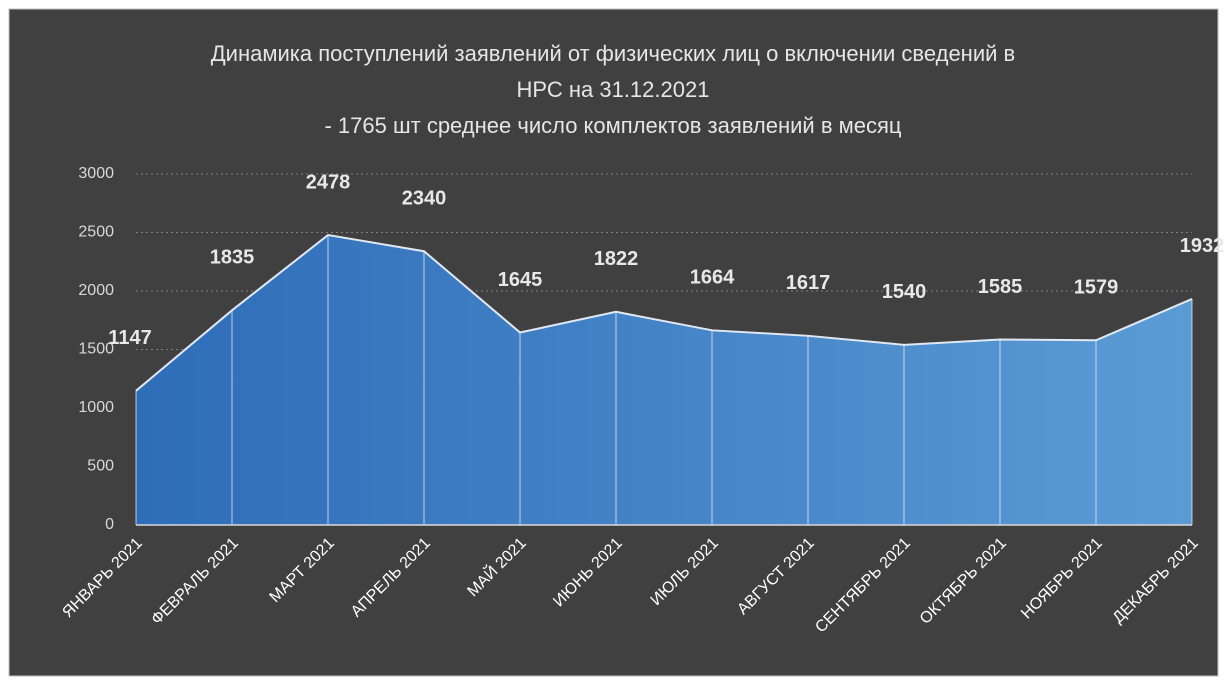 The height and width of the screenshot is (684, 1227). Describe the element at coordinates (613, 89) in the screenshot. I see `chart-title: НРС на 31.12.2021` at that location.